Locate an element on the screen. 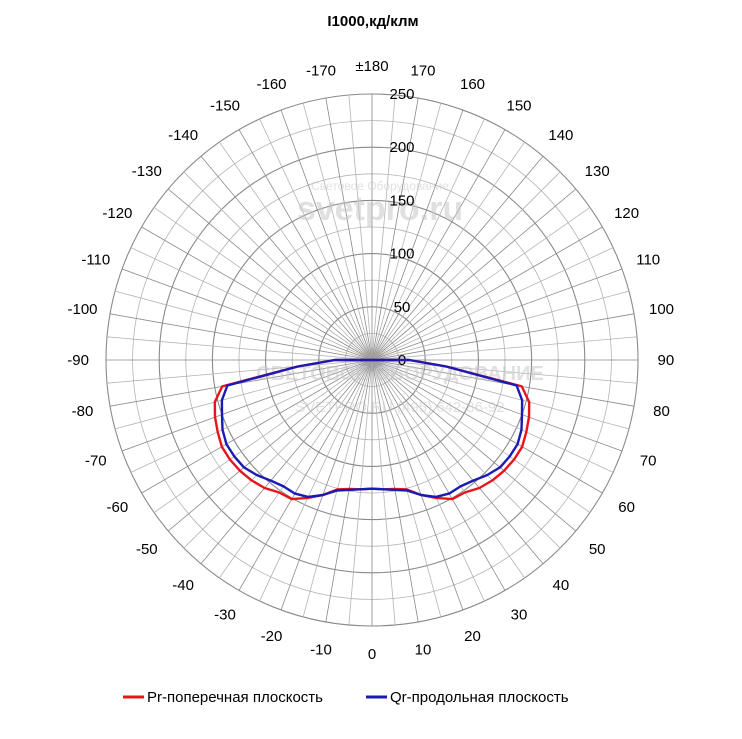  angle-label: -130 is located at coordinates (147, 171).